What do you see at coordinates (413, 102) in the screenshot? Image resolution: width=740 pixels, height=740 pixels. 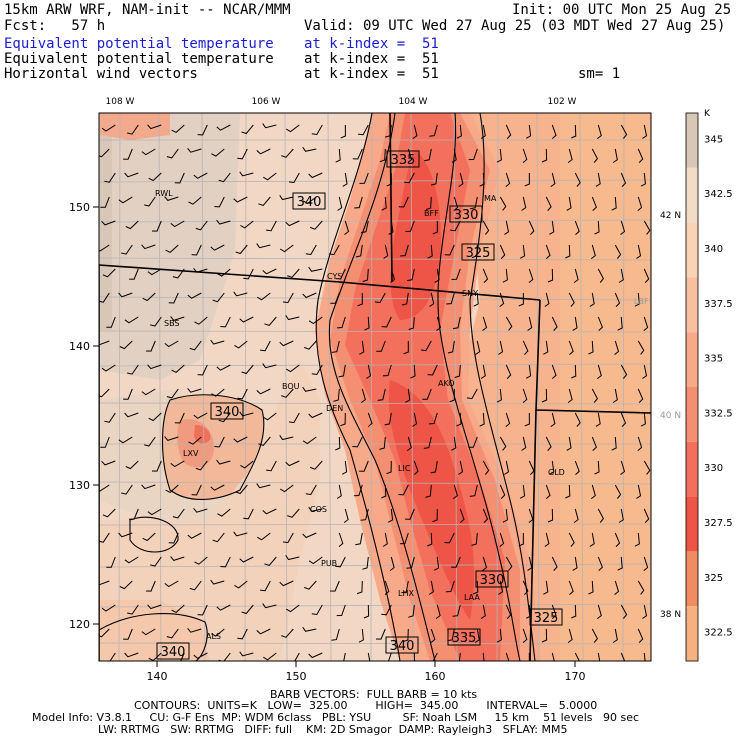 I see `longitude-label: 104 W` at bounding box center [413, 102].